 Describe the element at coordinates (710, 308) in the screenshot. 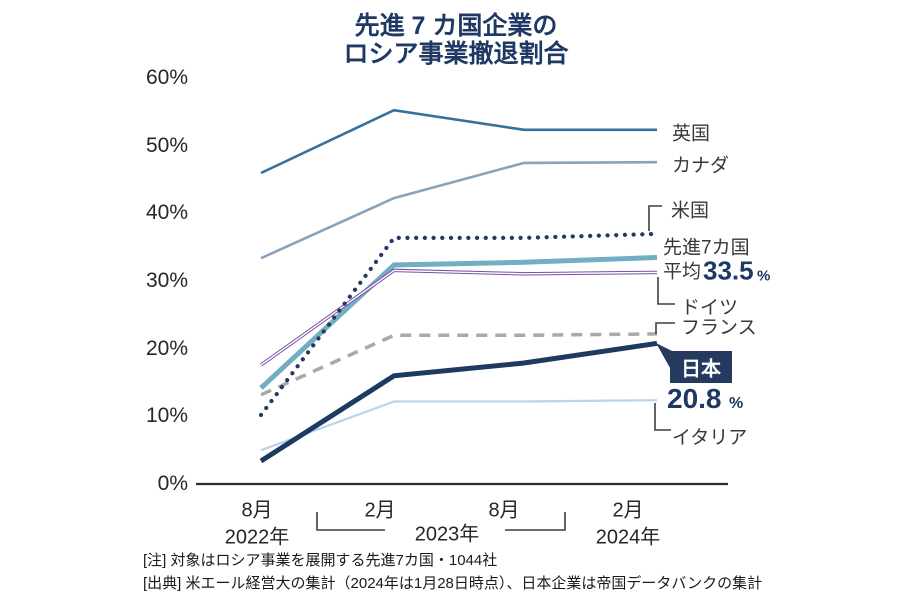

I see `germany-label: ドイツ` at that location.